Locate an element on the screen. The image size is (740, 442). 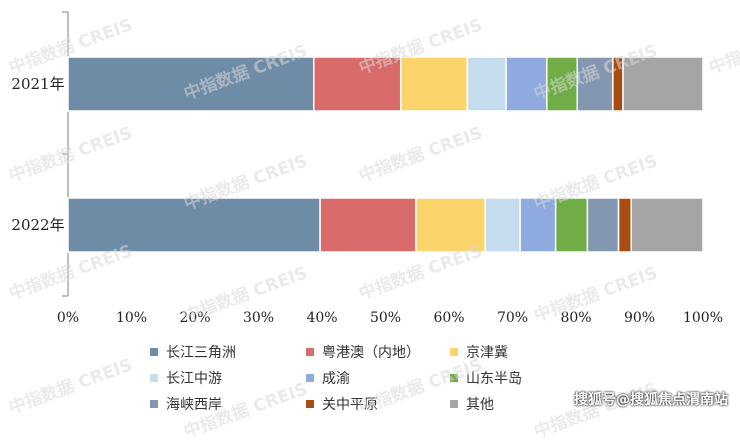
legend-item: 粤港澳（内地） is located at coordinates (363, 352).